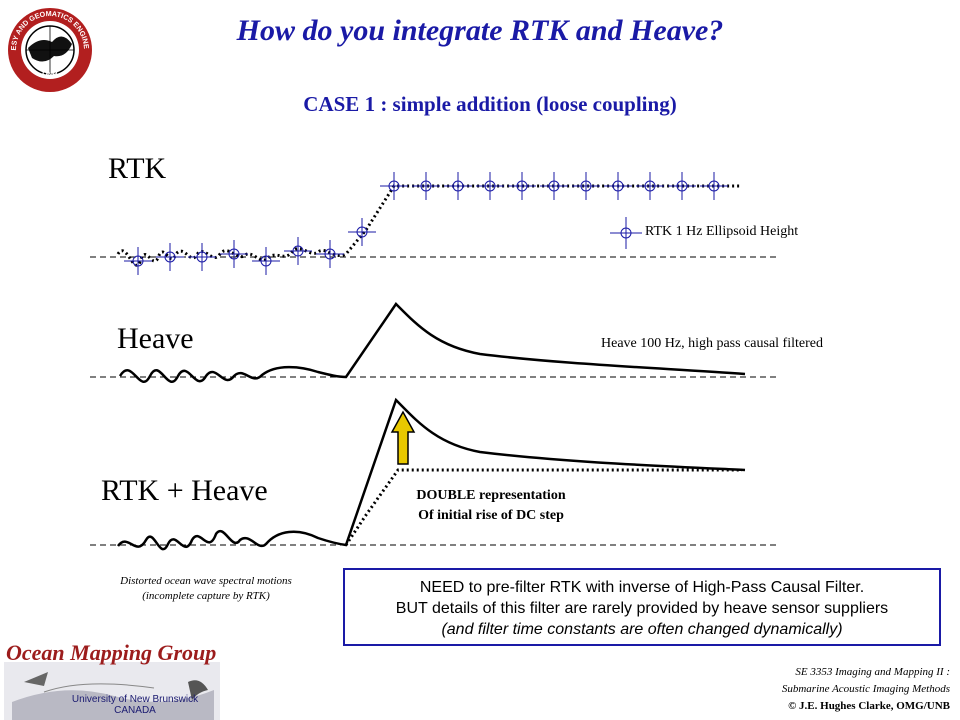  Describe the element at coordinates (135, 710) in the screenshot. I see `omg-line2: CANADA` at that location.